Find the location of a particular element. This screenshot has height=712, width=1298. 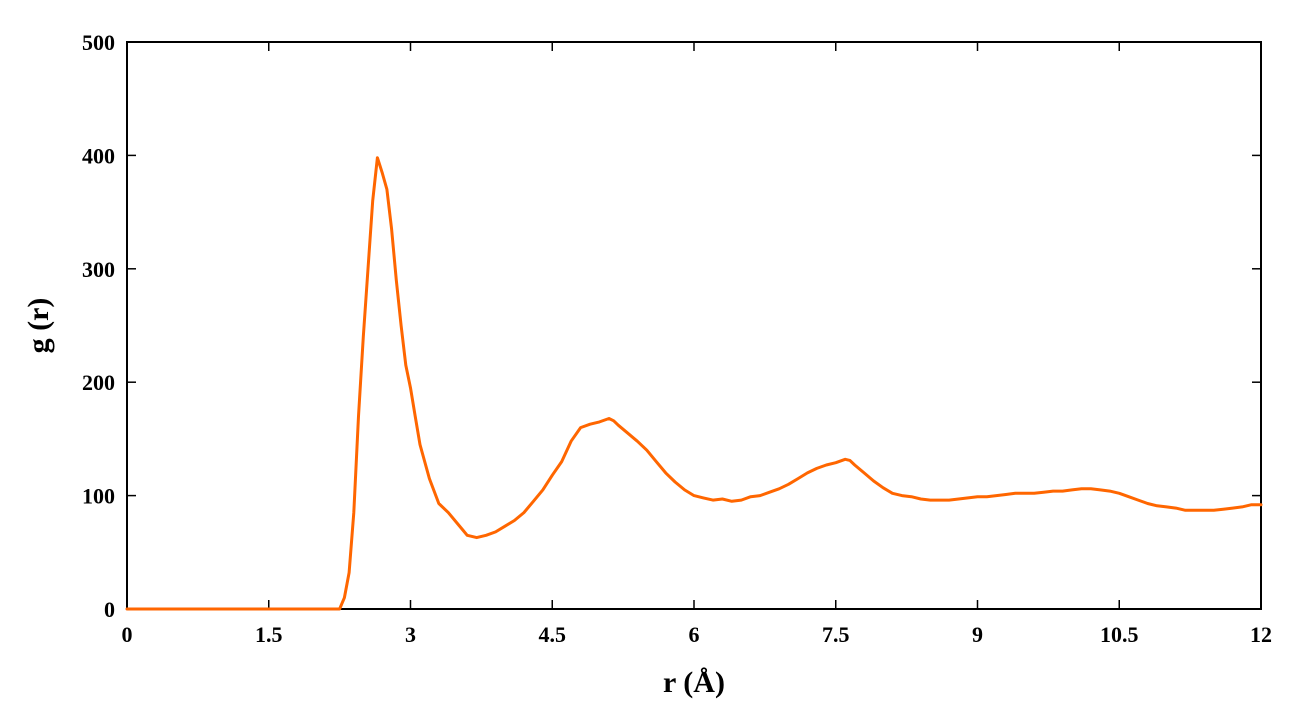

x-tick-label: 12 is located at coordinates (1261, 634).